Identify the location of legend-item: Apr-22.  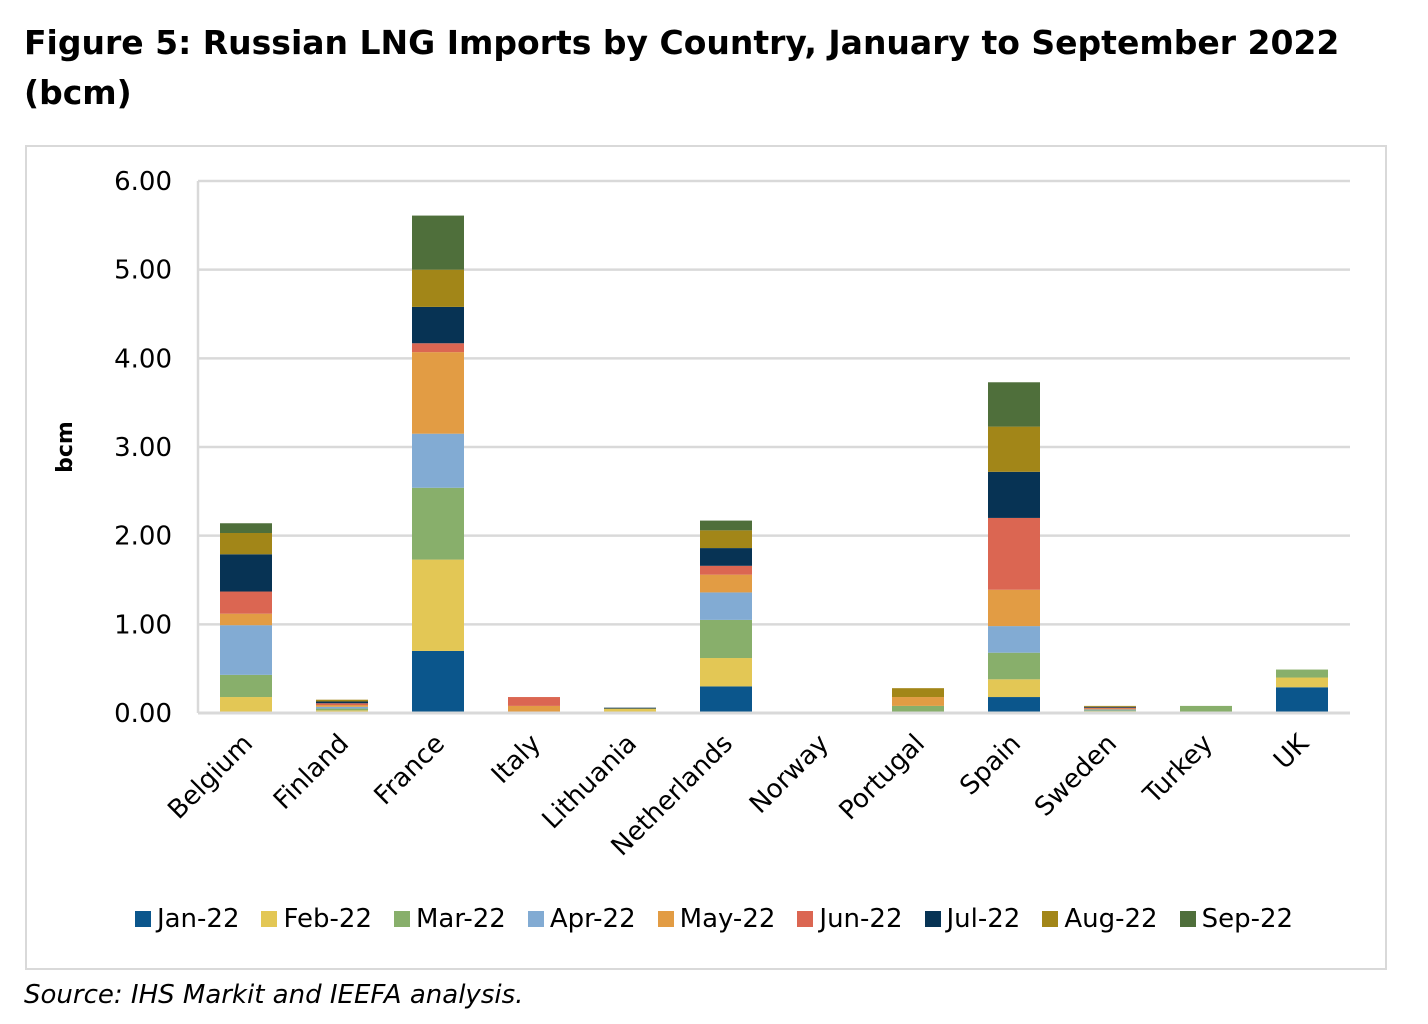
(581, 919).